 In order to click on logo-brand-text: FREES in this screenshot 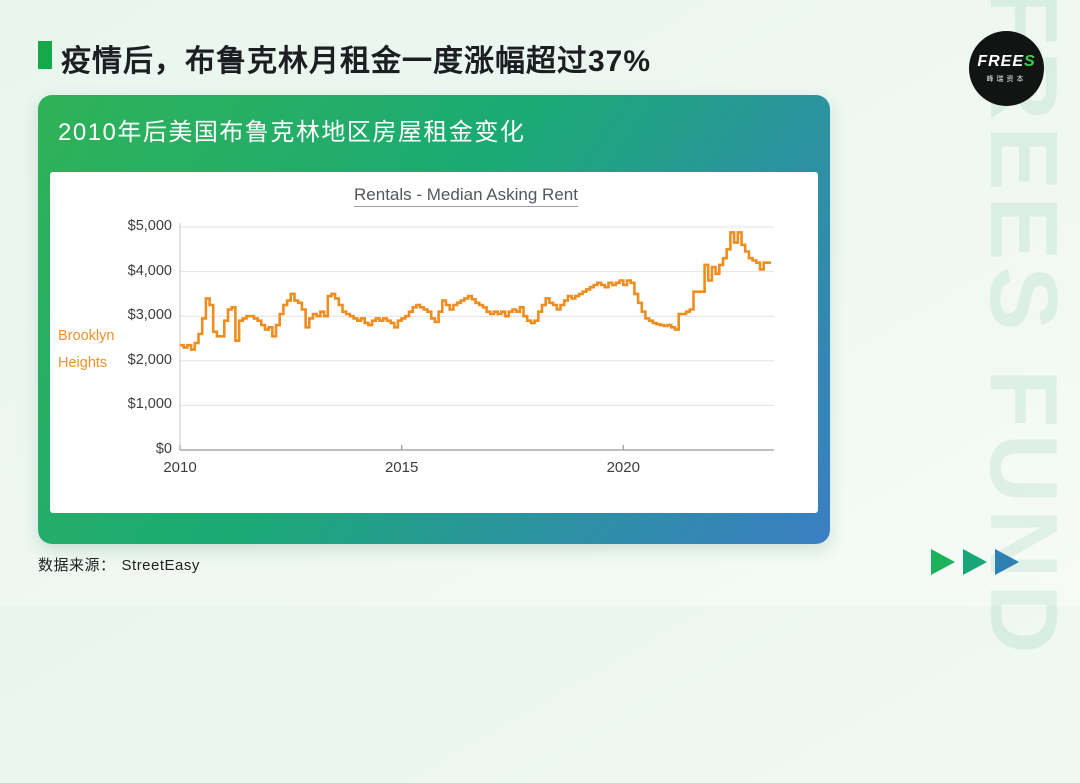, I will do `click(1006, 62)`.